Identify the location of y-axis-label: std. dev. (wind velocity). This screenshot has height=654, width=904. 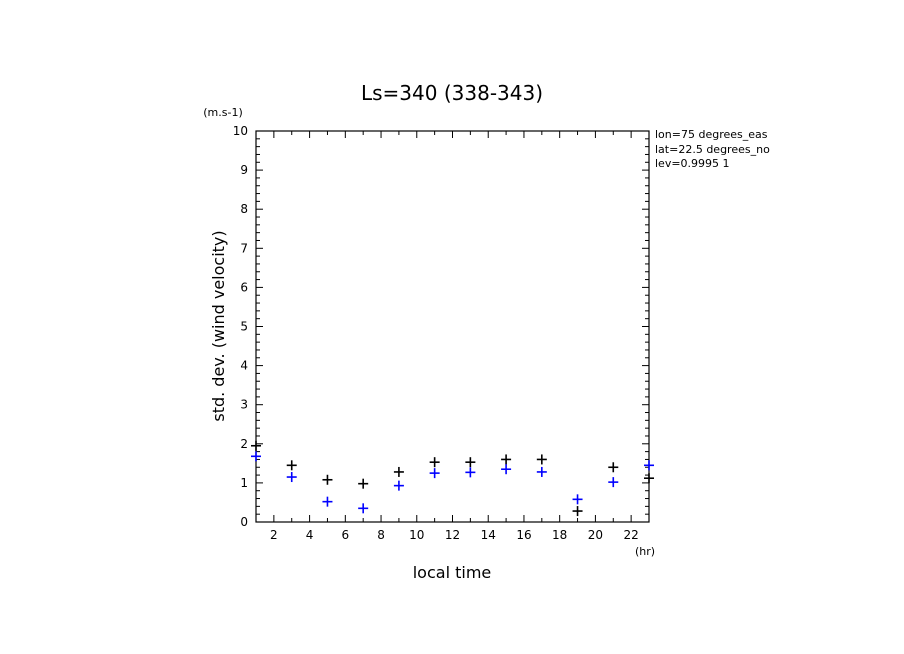
(218, 325).